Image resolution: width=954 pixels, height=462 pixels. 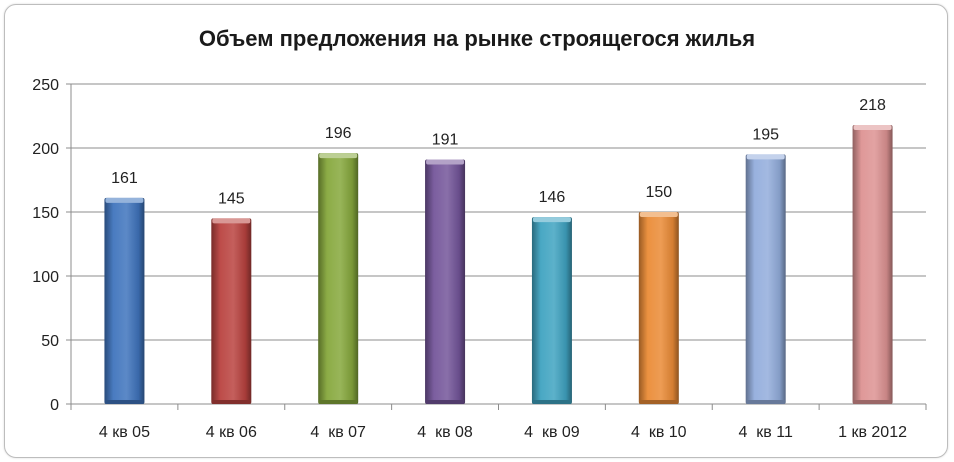 I want to click on x-tick-label: 4 кв 09, so click(x=552, y=432).